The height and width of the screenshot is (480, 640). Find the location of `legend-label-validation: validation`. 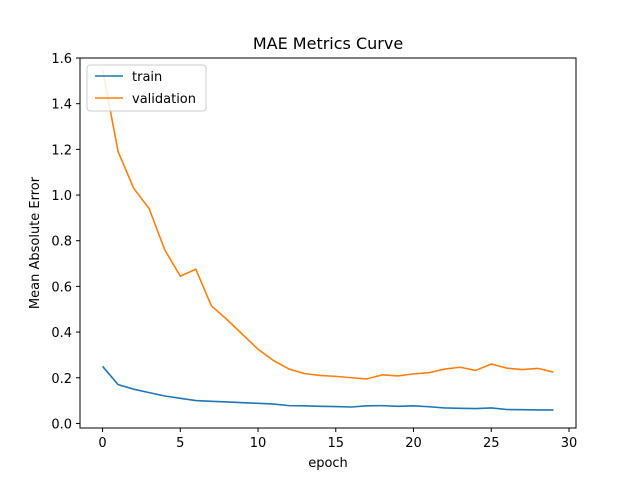

legend-label-validation: validation is located at coordinates (164, 99).